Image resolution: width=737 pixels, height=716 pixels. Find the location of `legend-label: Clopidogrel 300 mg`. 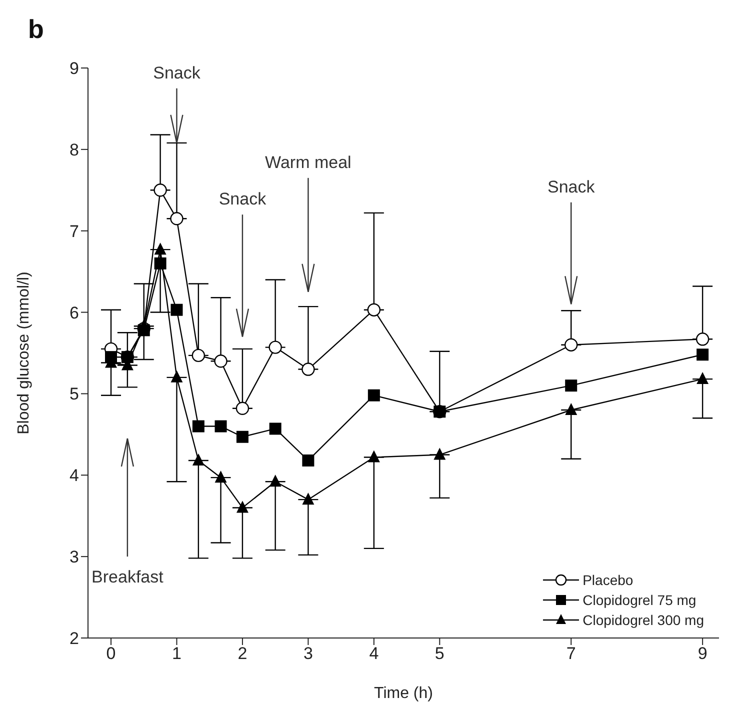

legend-label: Clopidogrel 300 mg is located at coordinates (643, 620).